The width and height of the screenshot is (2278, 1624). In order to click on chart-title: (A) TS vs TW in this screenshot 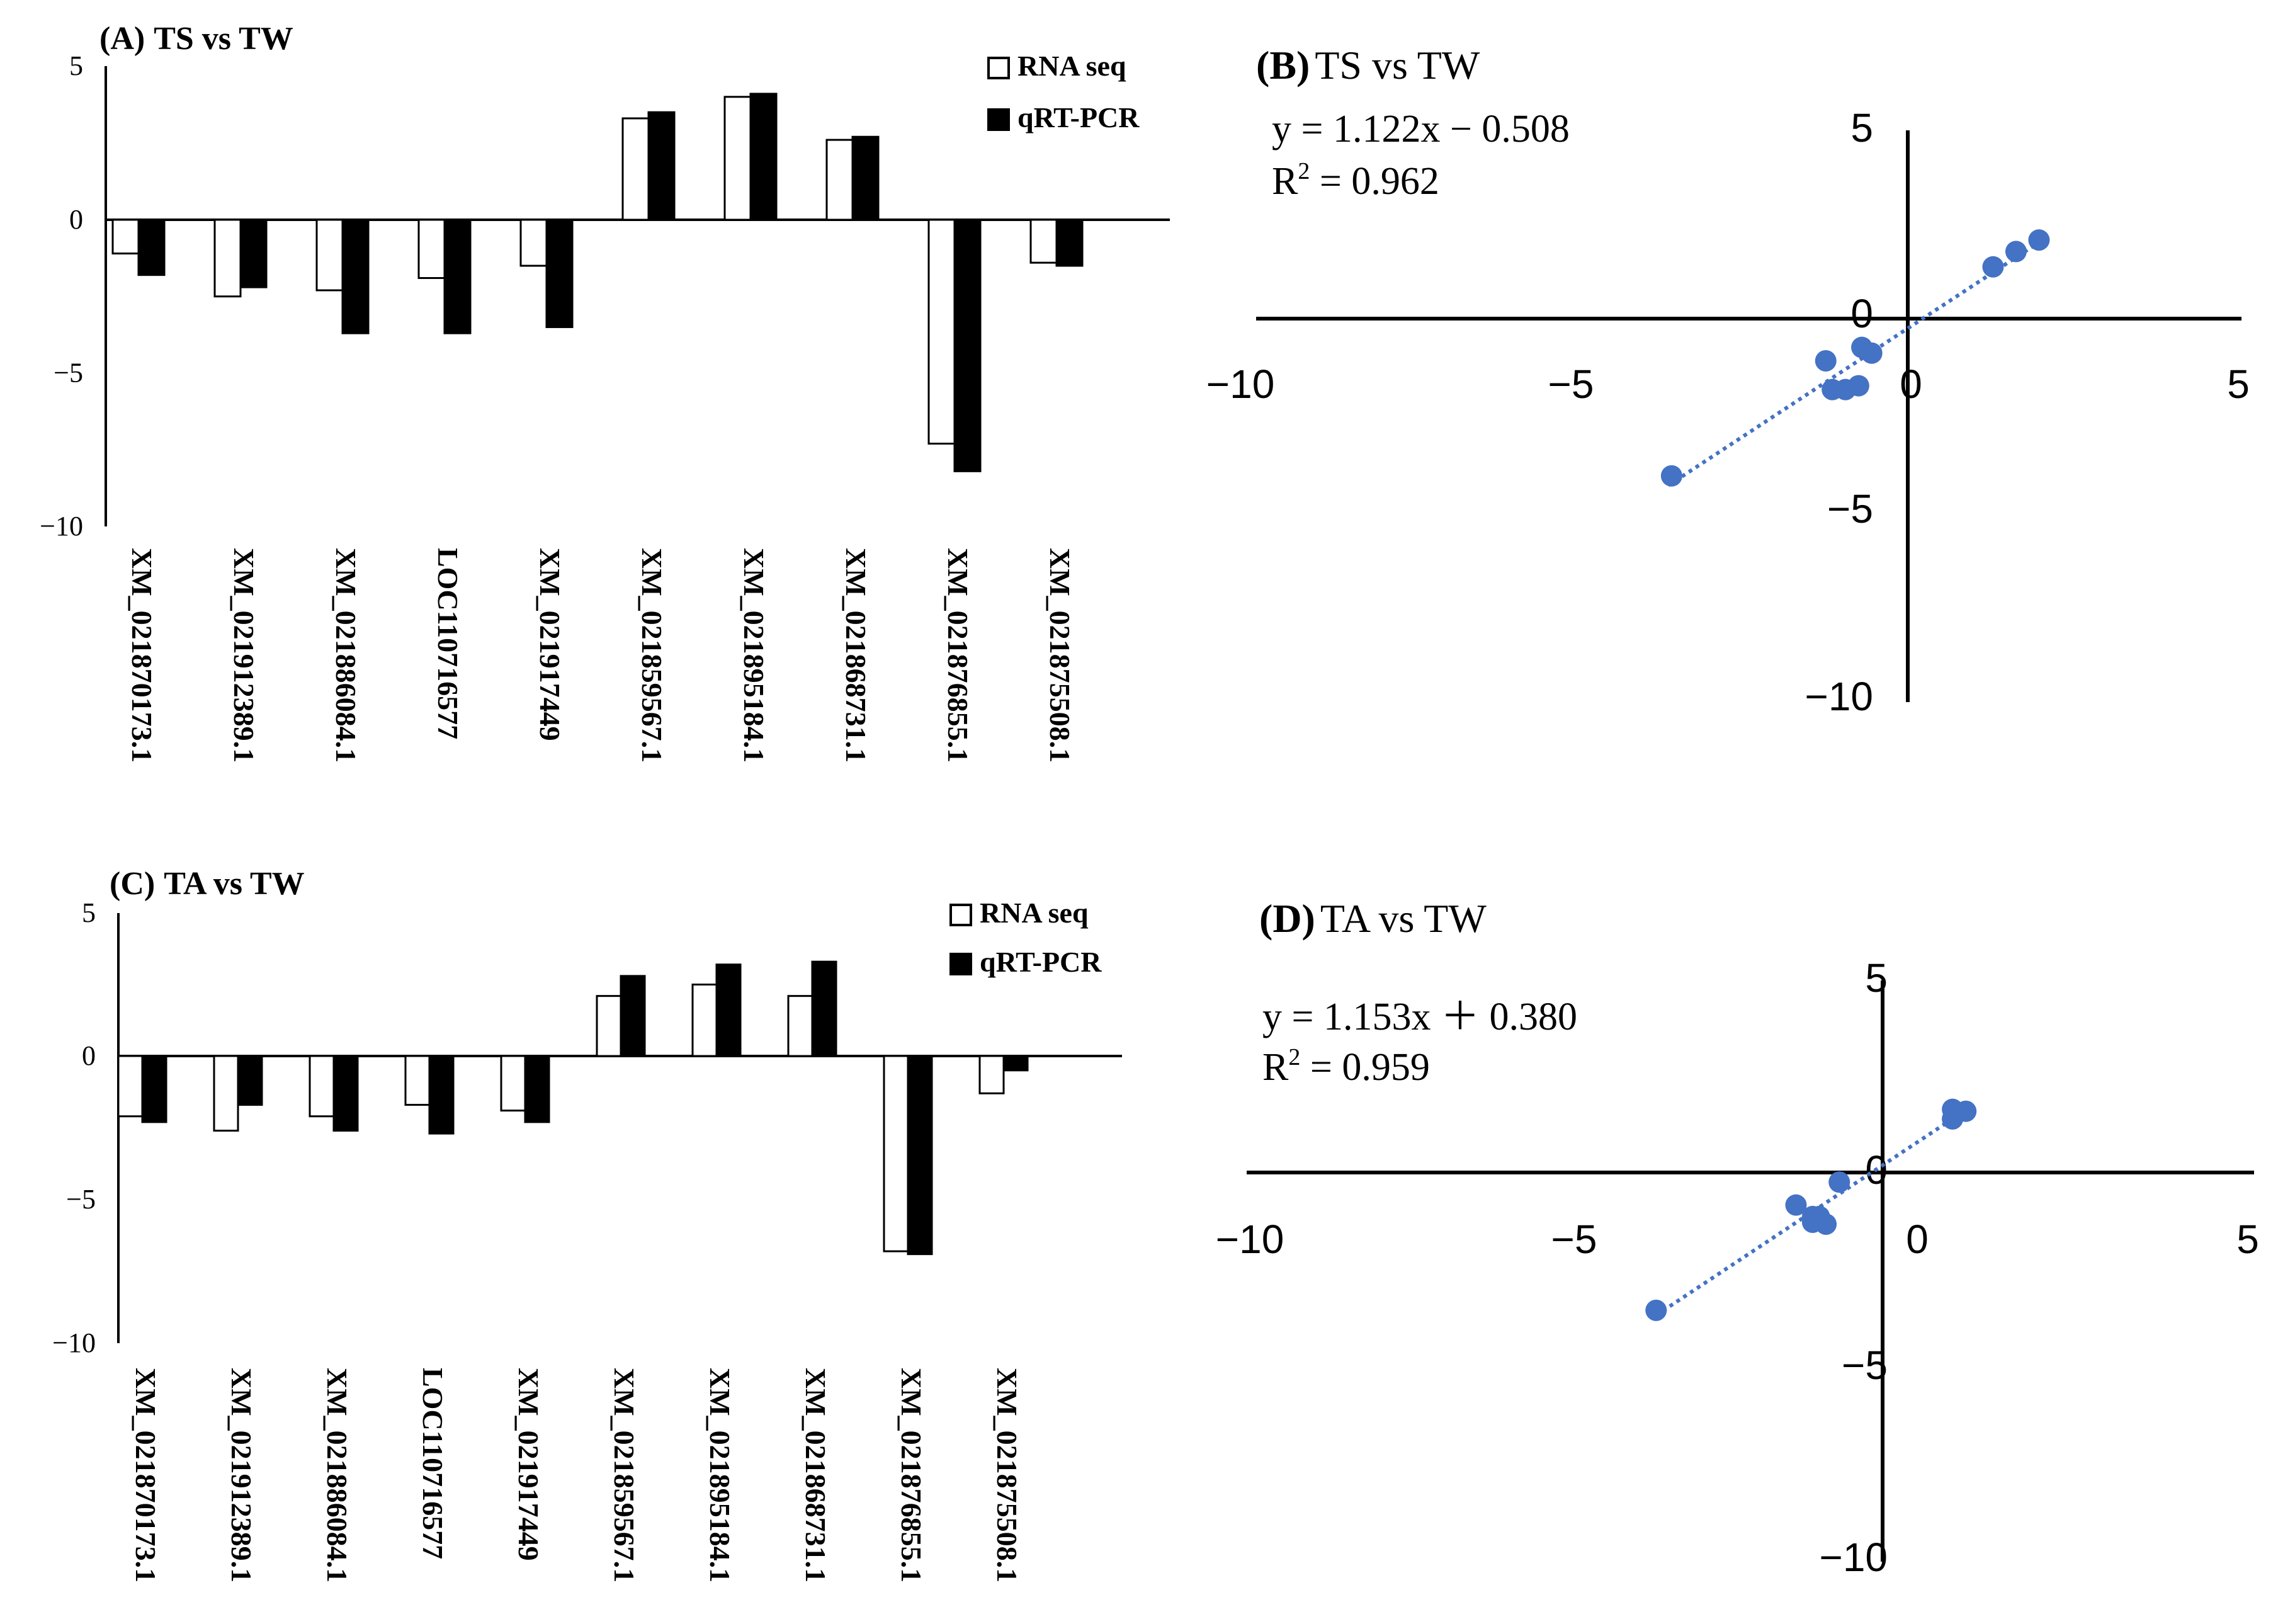, I will do `click(196, 39)`.